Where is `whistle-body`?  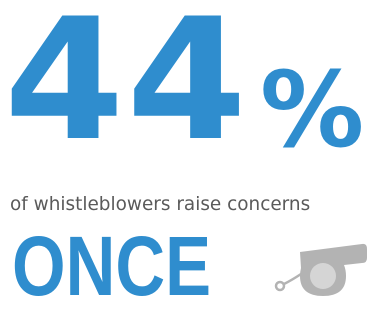 whistle-body is located at coordinates (333, 269).